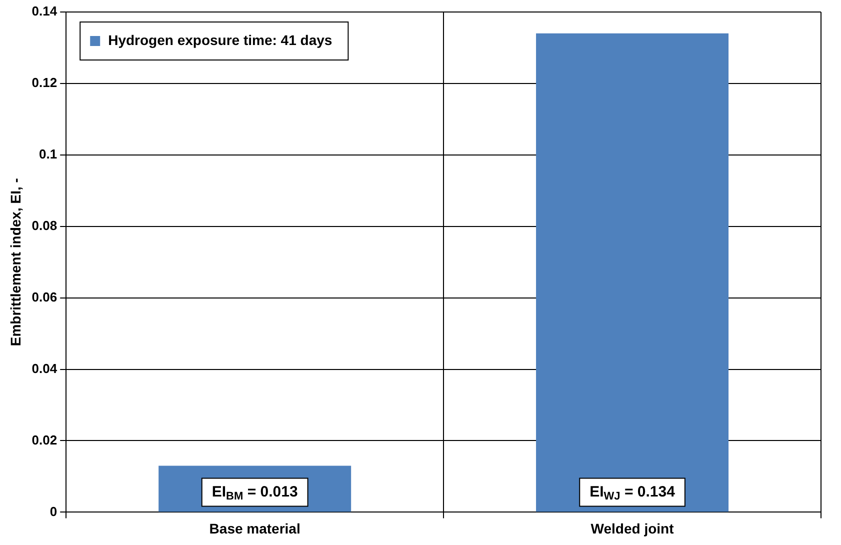  Describe the element at coordinates (45, 296) in the screenshot. I see `y-tick-label: 0.06` at that location.